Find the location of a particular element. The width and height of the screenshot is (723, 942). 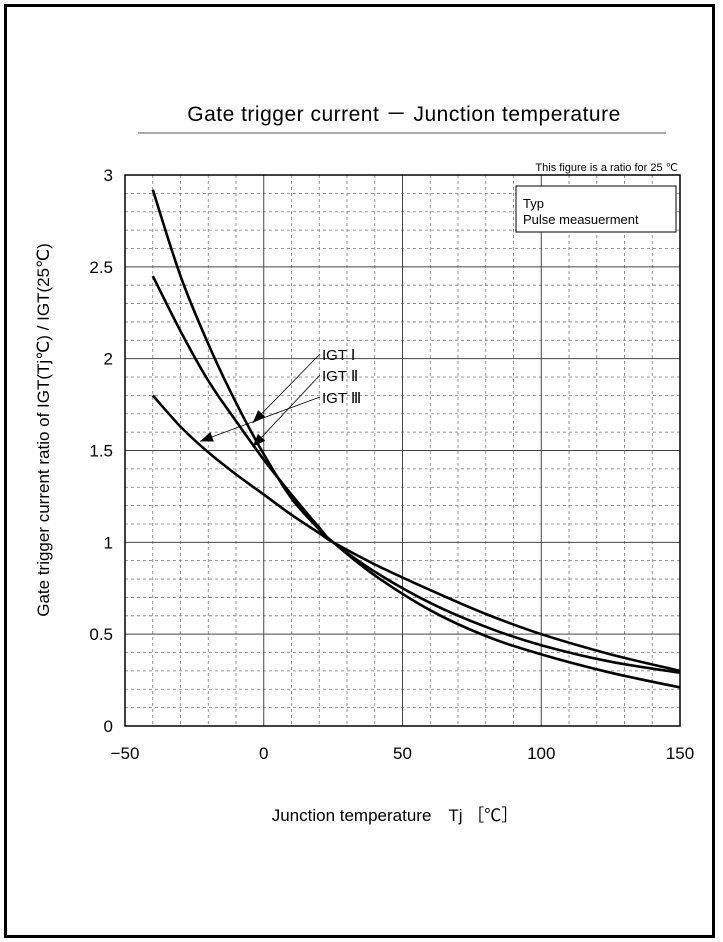

x-tick-labels: −50 0 50 100 150 is located at coordinates (403, 753).